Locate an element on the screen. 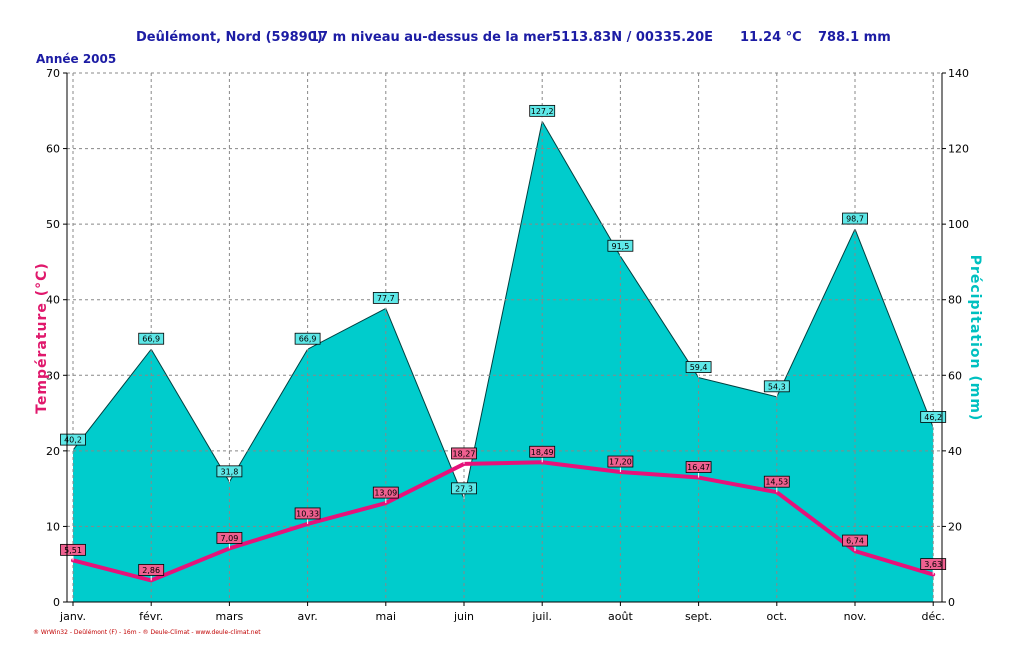 This screenshot has height=663, width=1015. precip-label-text: 59,4 is located at coordinates (699, 367).